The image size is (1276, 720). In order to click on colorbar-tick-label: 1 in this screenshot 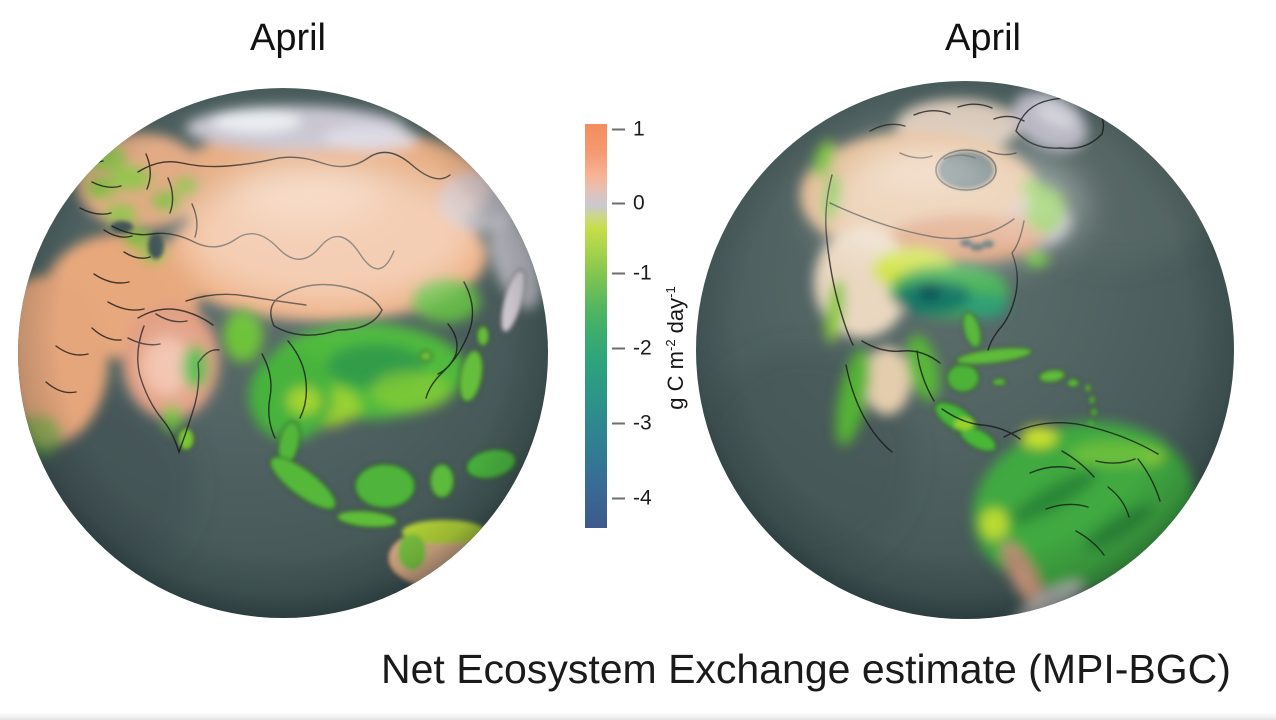, I will do `click(639, 129)`.